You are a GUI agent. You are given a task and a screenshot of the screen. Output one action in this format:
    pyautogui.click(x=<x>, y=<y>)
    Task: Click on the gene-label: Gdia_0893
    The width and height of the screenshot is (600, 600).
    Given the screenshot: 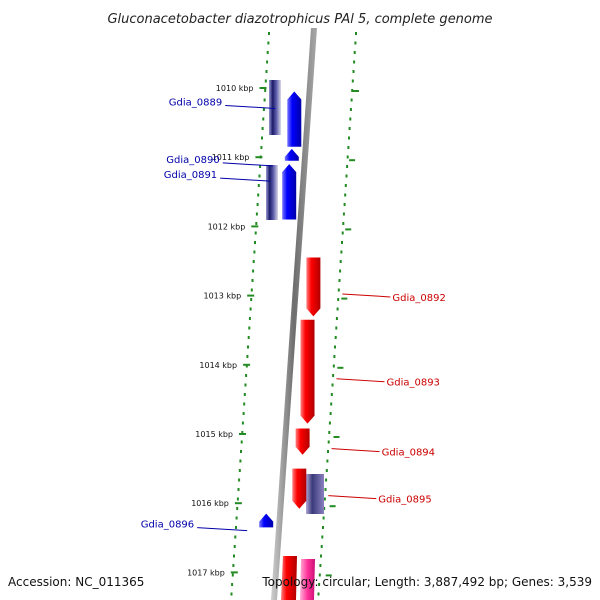 What is the action you would take?
    pyautogui.click(x=412, y=383)
    